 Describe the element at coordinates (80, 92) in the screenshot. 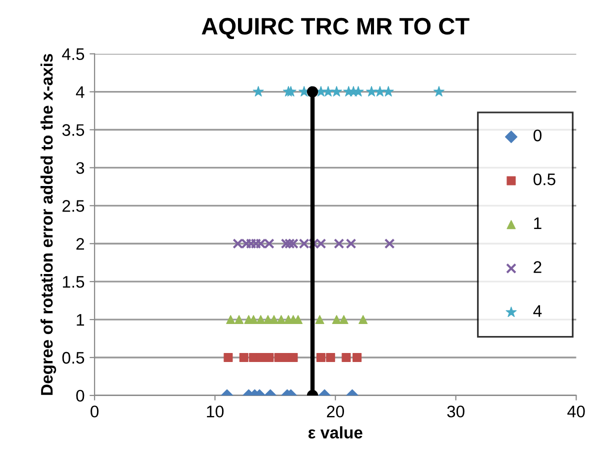

I see `y-tick-label: 4` at that location.